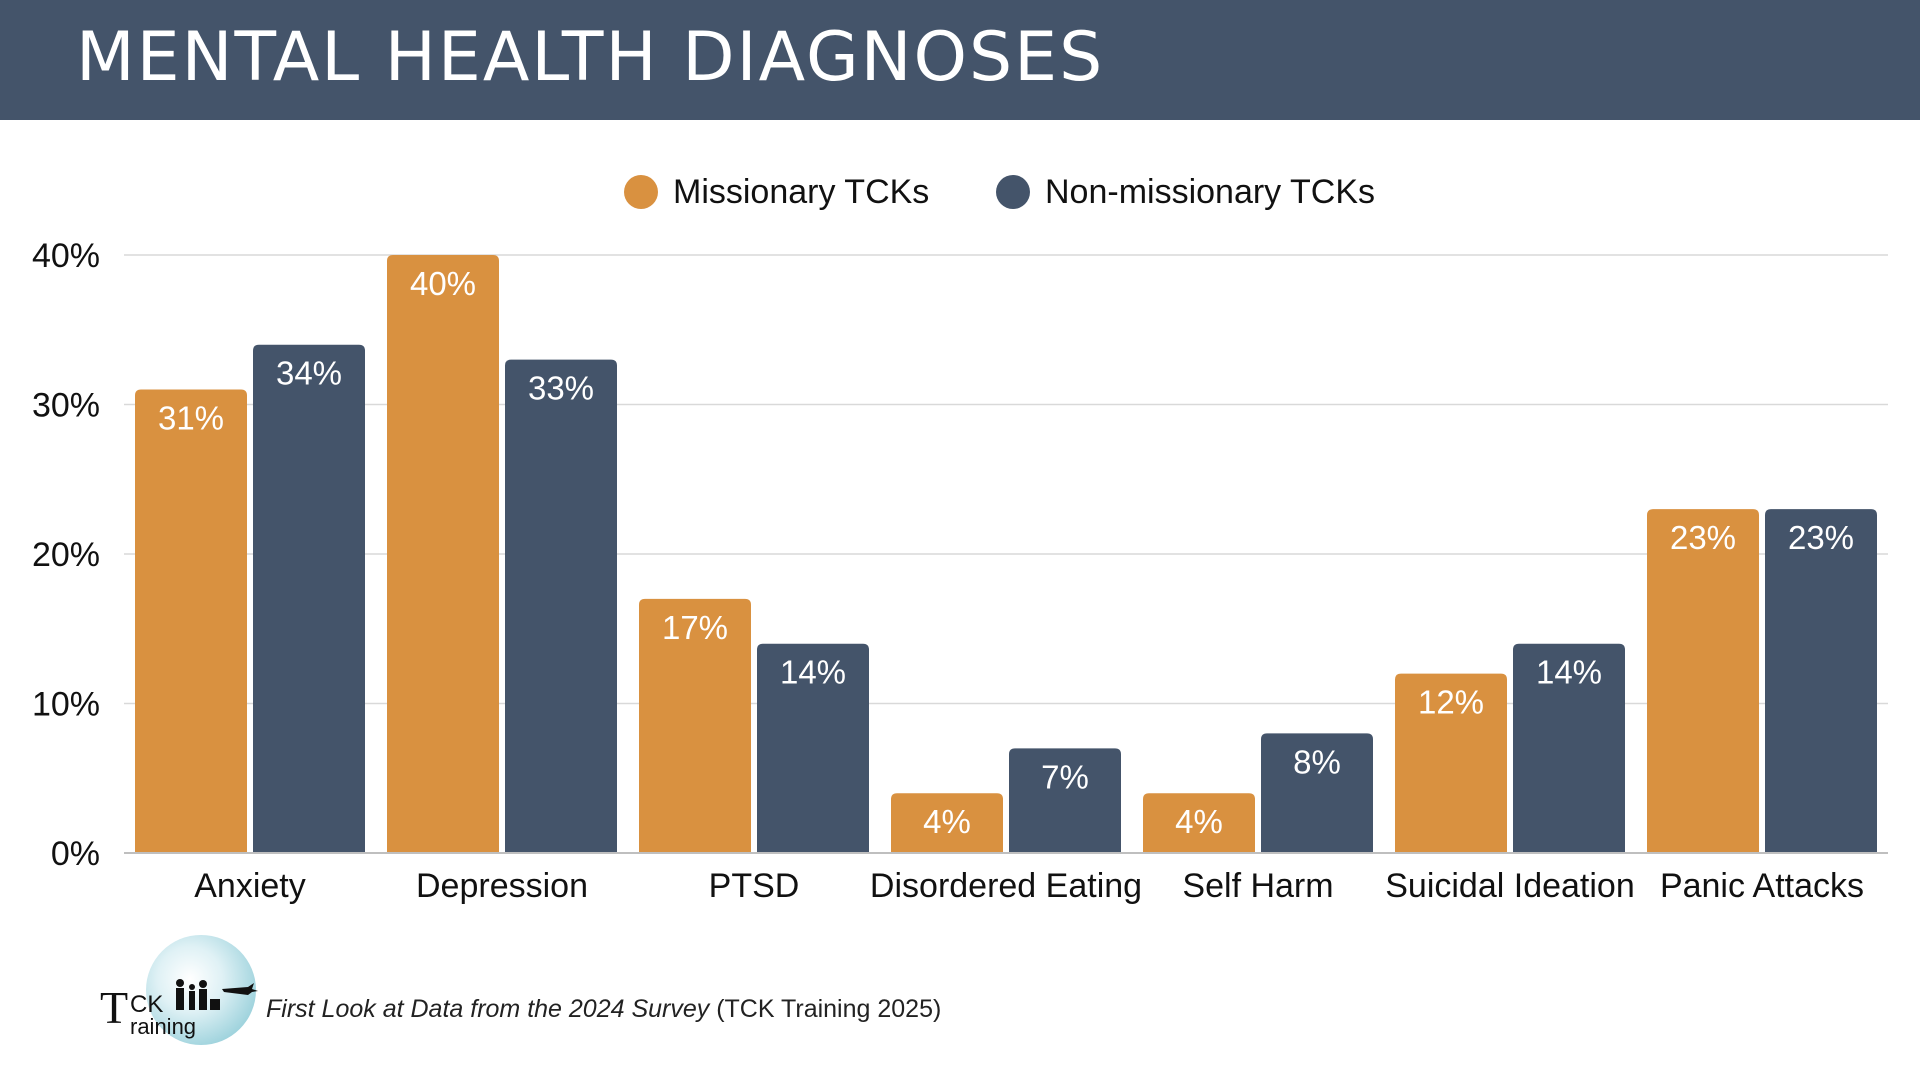  Describe the element at coordinates (191, 418) in the screenshot. I see `data-label: 31%` at that location.